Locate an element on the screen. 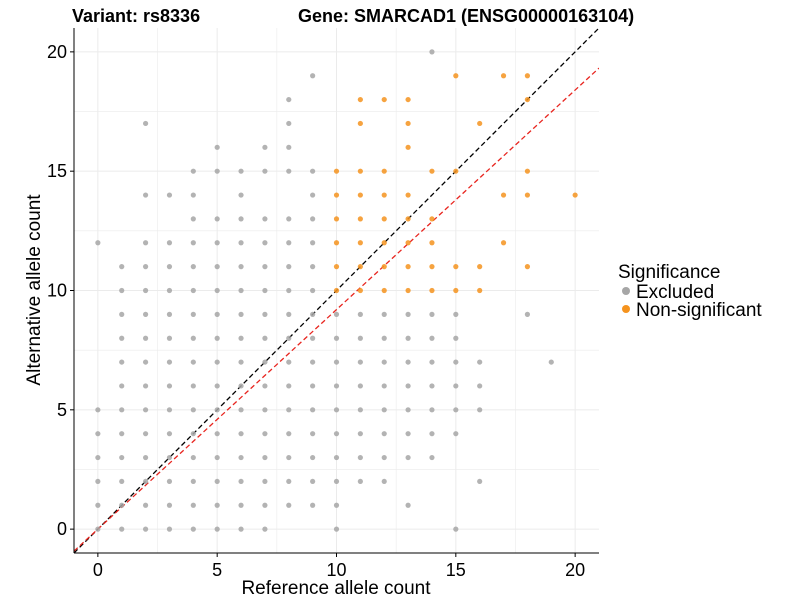 Image resolution: width=800 pixels, height=600 pixels. variant-title: Variant: rs8336 is located at coordinates (136, 16).